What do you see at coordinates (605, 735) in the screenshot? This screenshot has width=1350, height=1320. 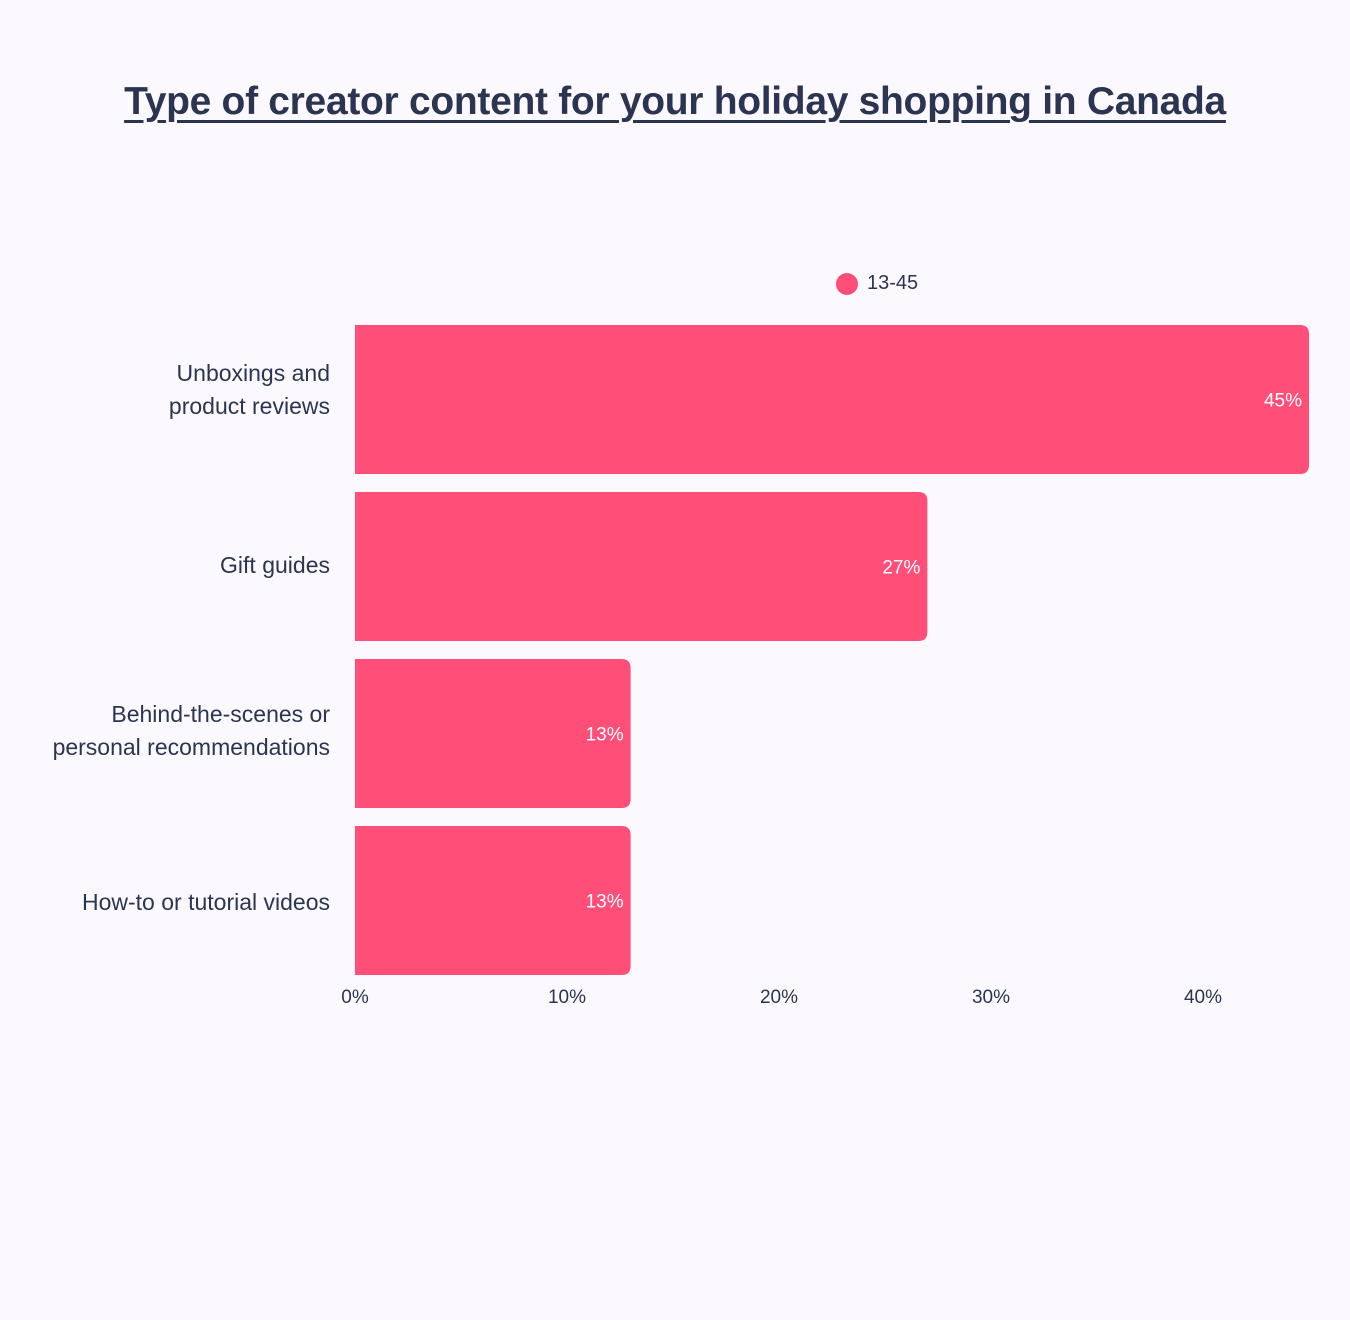 I see `bar-value-label-2: 13%` at bounding box center [605, 735].